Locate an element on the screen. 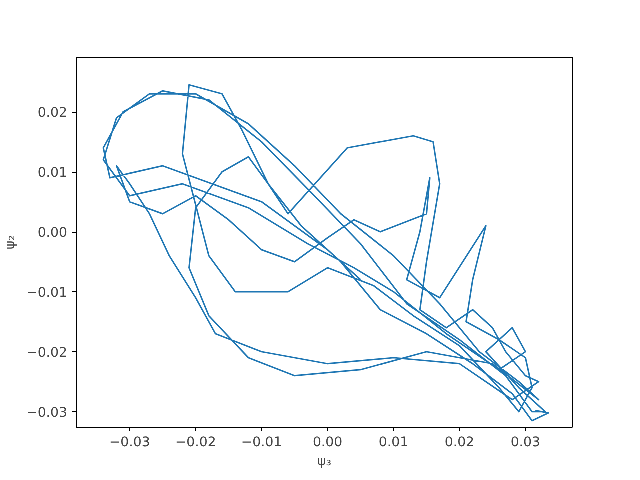  x-tick-label: −0.03 is located at coordinates (130, 443).